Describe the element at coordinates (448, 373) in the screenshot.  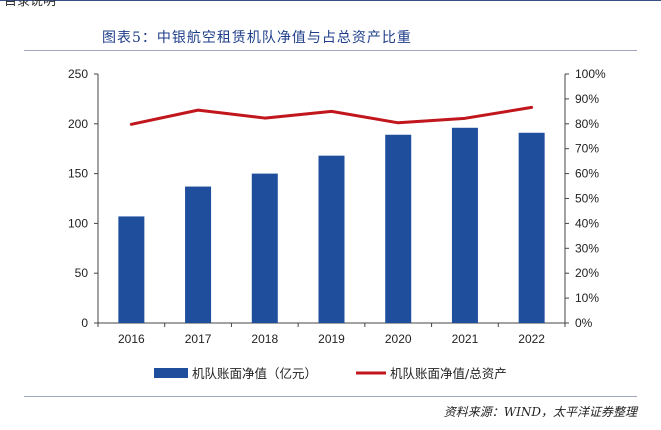
I see `legend-label-line: 机队账面净值/总资产` at that location.